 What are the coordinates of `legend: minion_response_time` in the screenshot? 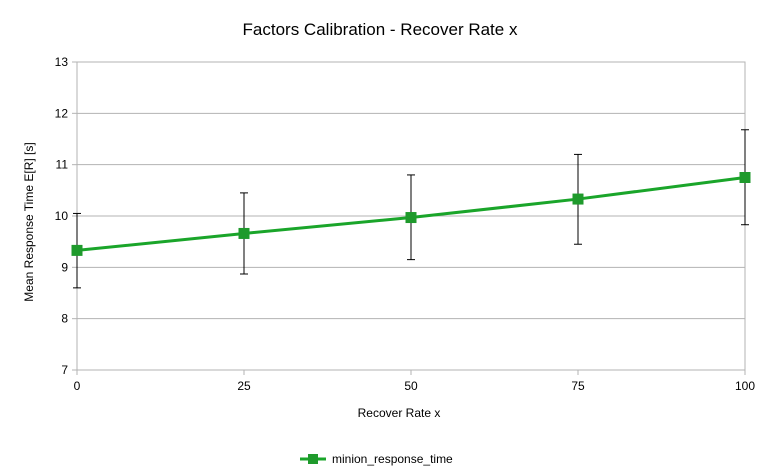 It's located at (376, 459).